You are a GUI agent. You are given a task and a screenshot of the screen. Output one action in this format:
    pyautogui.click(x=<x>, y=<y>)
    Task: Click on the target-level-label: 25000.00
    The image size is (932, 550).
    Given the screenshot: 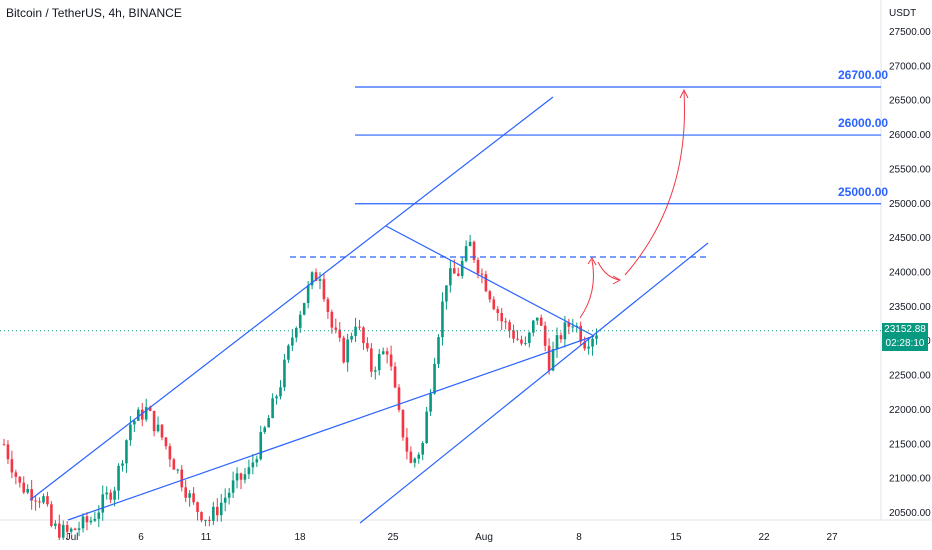 What is the action you would take?
    pyautogui.click(x=863, y=192)
    